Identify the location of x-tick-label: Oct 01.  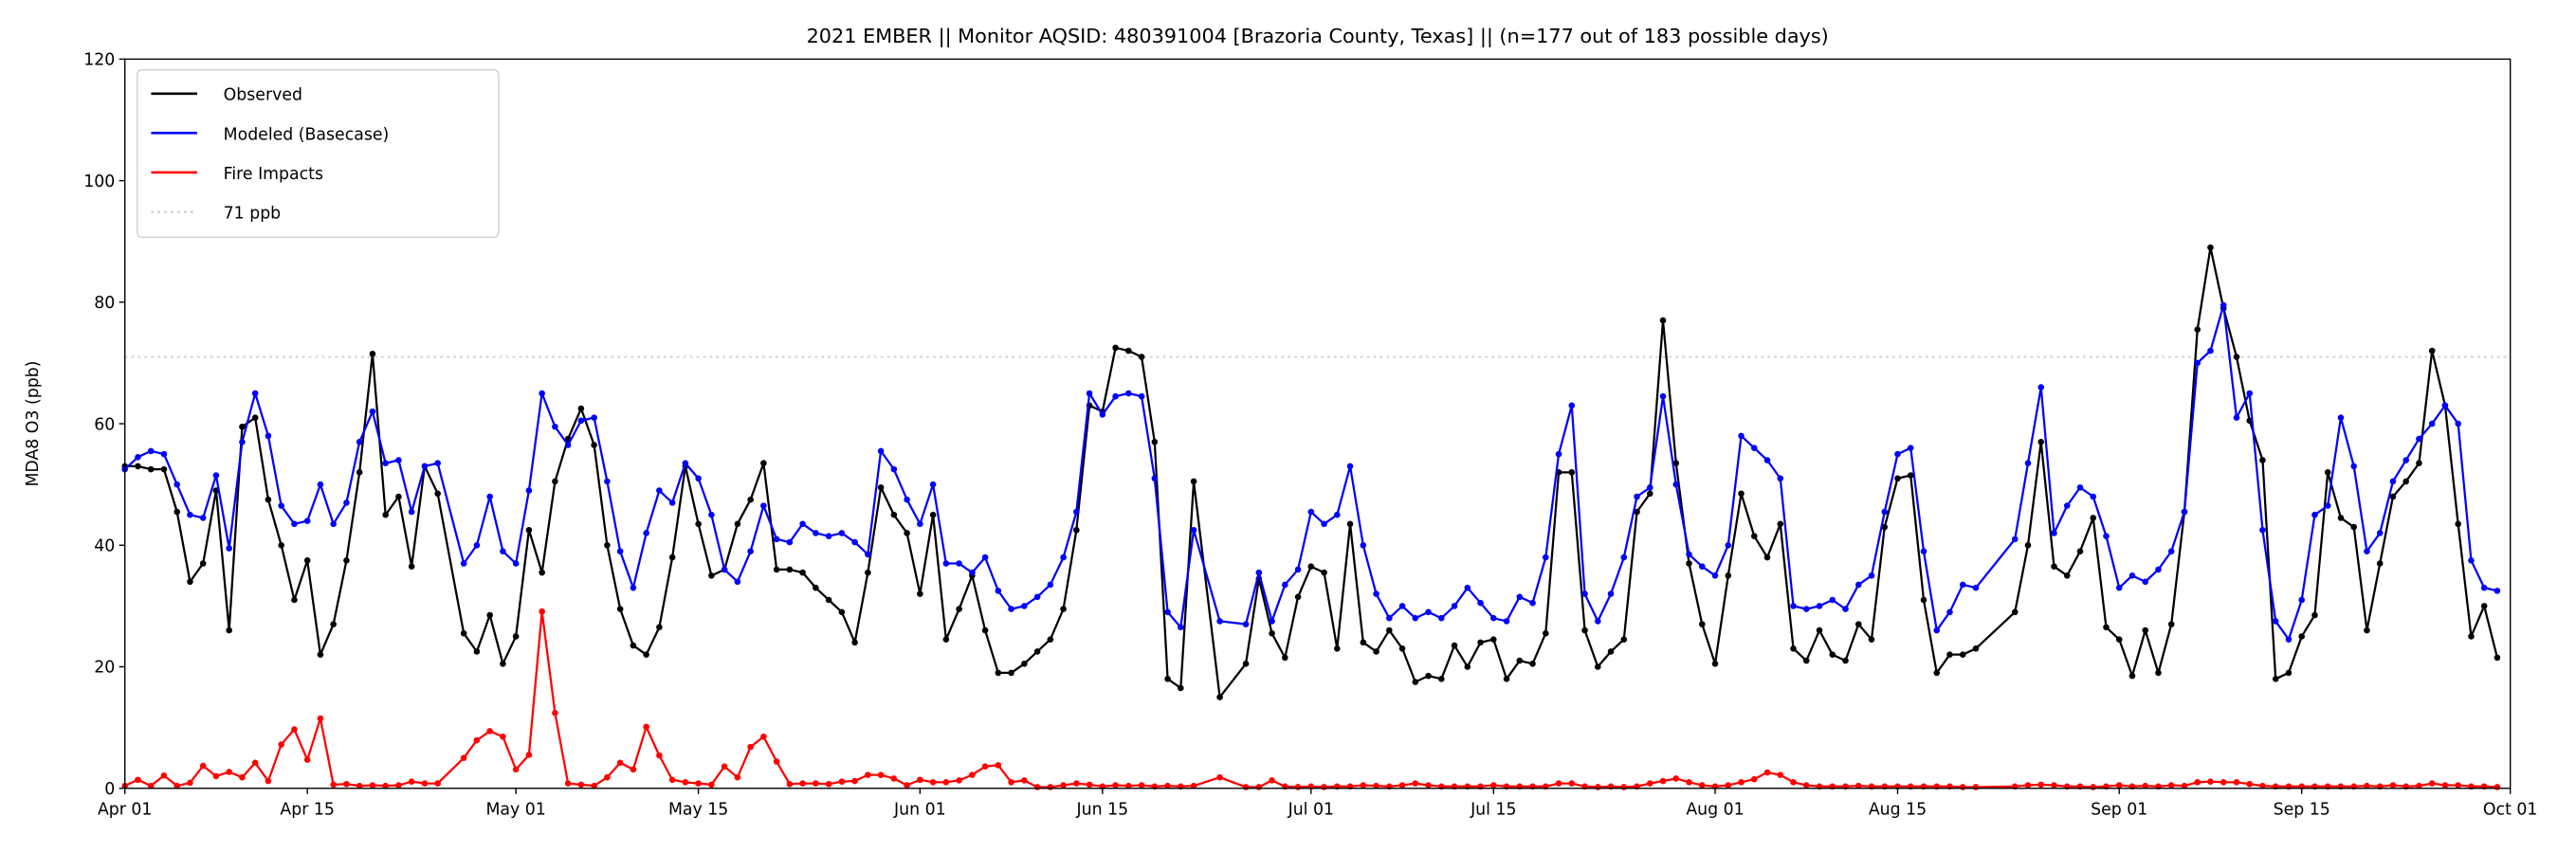
(2510, 809).